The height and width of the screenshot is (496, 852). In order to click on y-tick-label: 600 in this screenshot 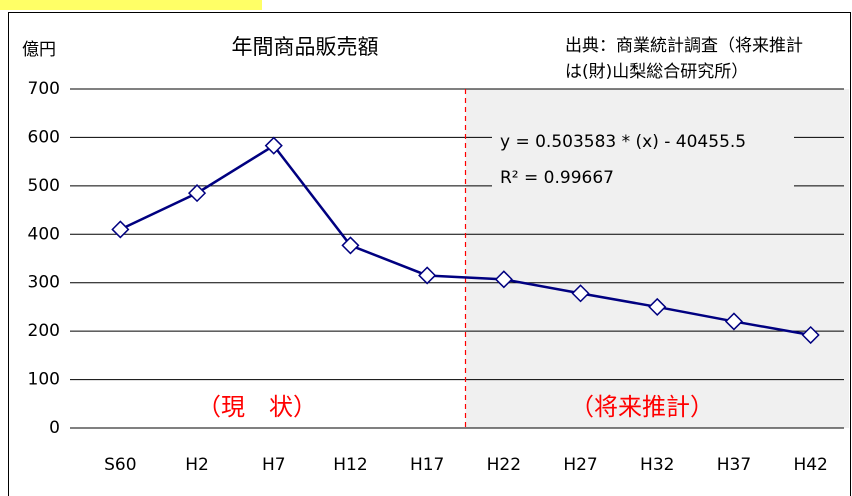, I will do `click(44, 137)`.